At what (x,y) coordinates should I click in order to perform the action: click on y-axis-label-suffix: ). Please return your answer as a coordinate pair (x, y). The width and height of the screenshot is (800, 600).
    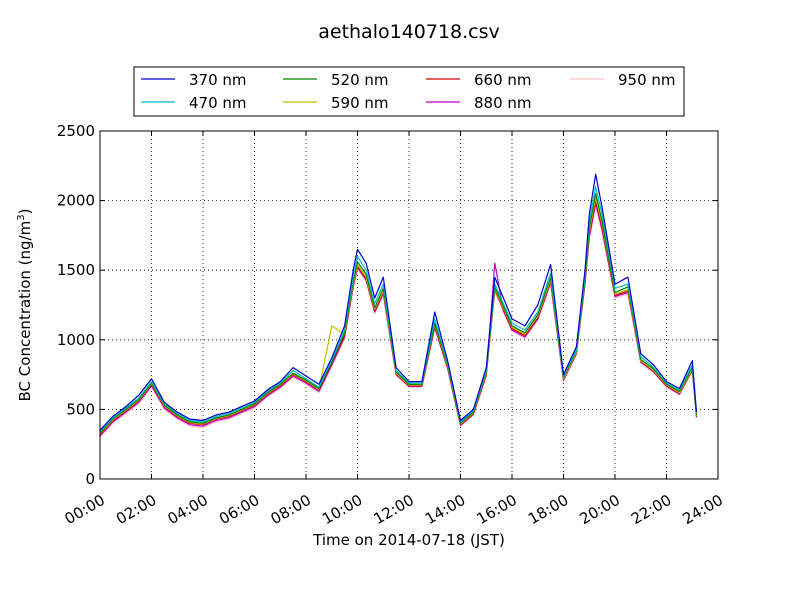
    Looking at the image, I should click on (25, 212).